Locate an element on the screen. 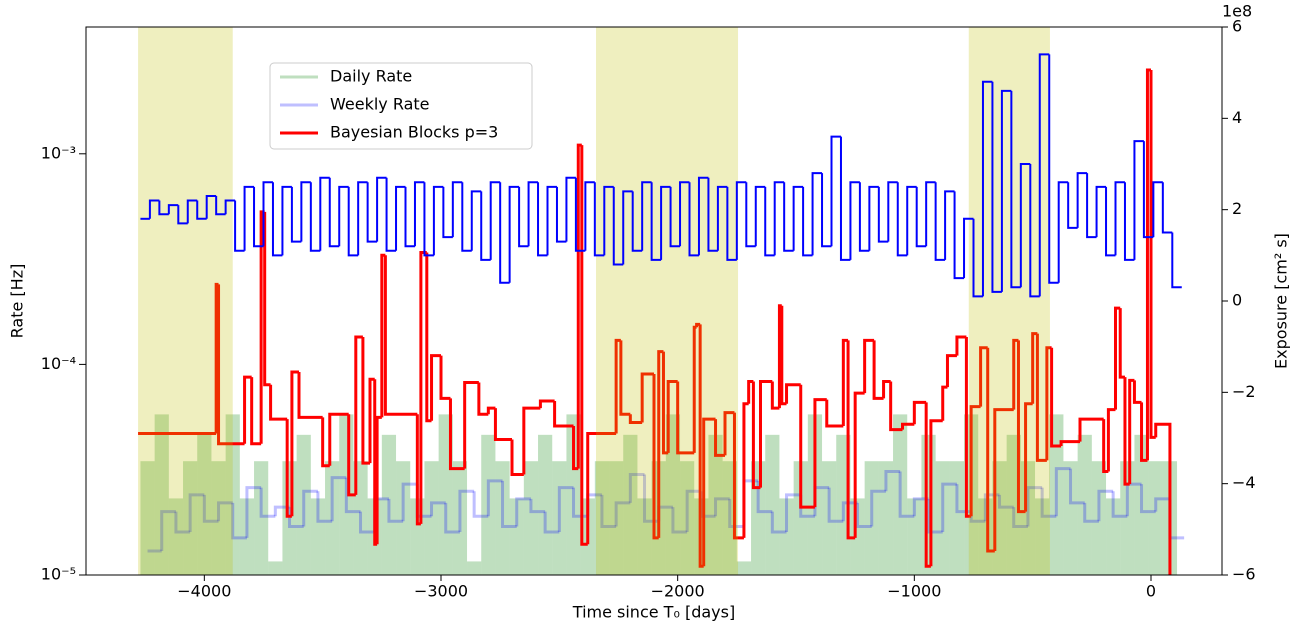 The height and width of the screenshot is (634, 1301). y-tick-label: 10⁻³ is located at coordinates (58, 152).